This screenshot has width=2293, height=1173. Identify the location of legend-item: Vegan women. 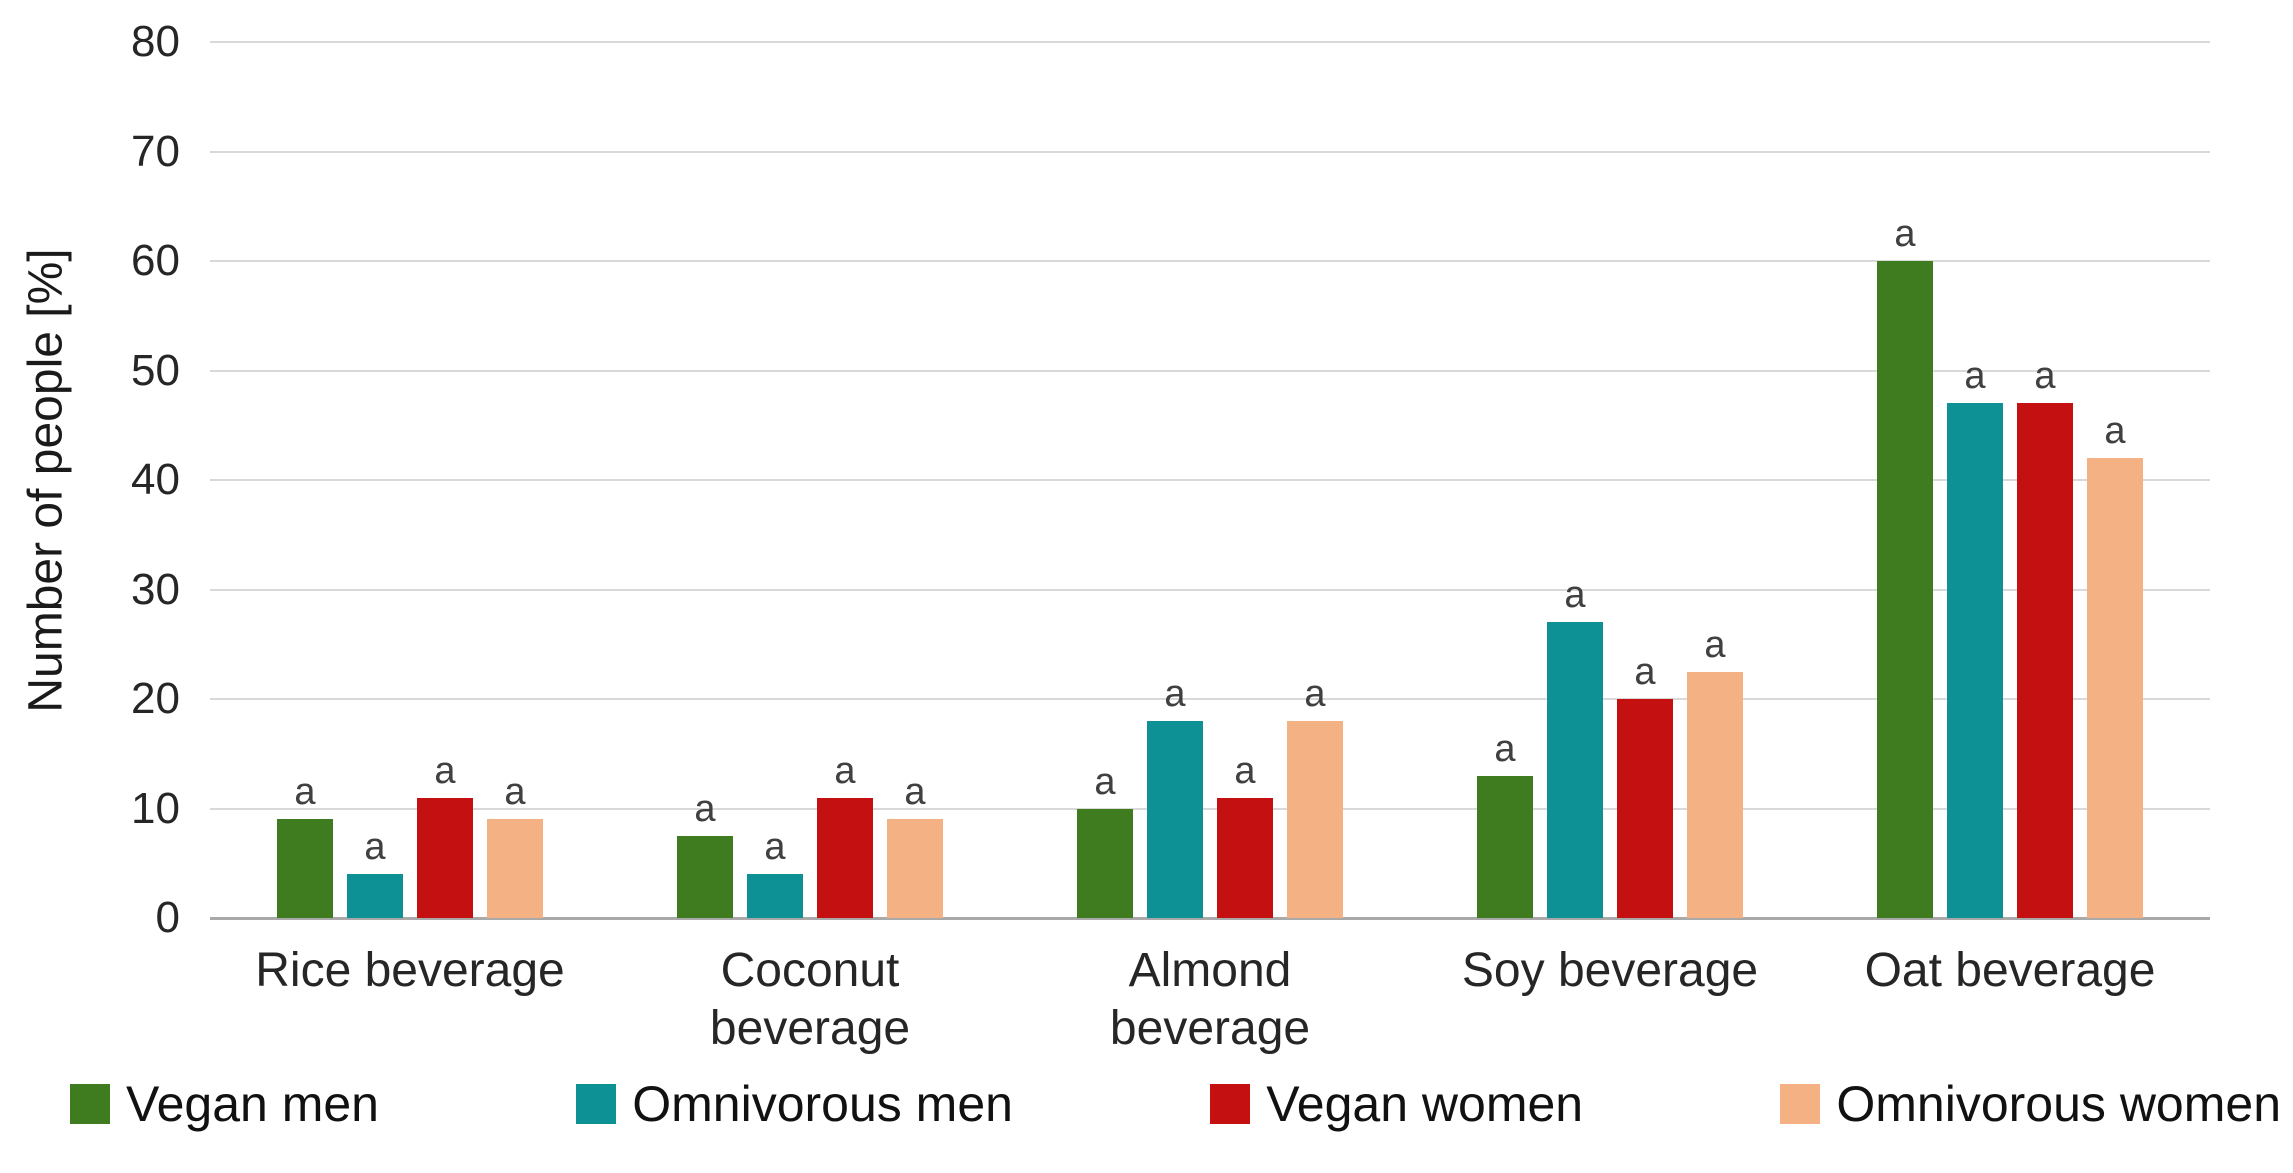
(1396, 1104).